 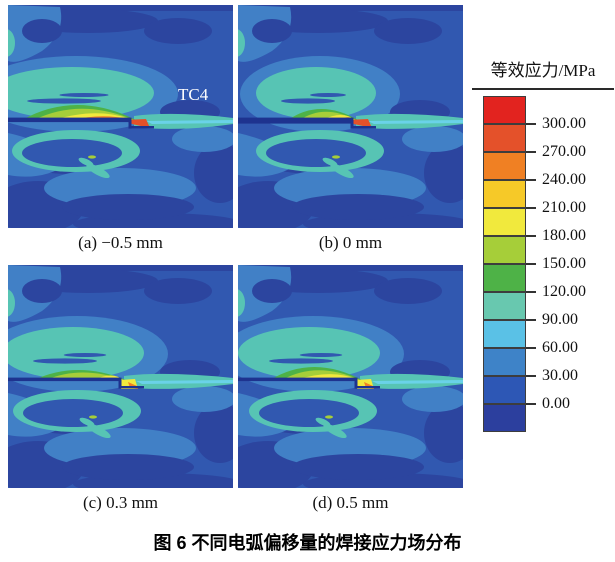 I want to click on contour-plot-b, so click(x=350, y=116).